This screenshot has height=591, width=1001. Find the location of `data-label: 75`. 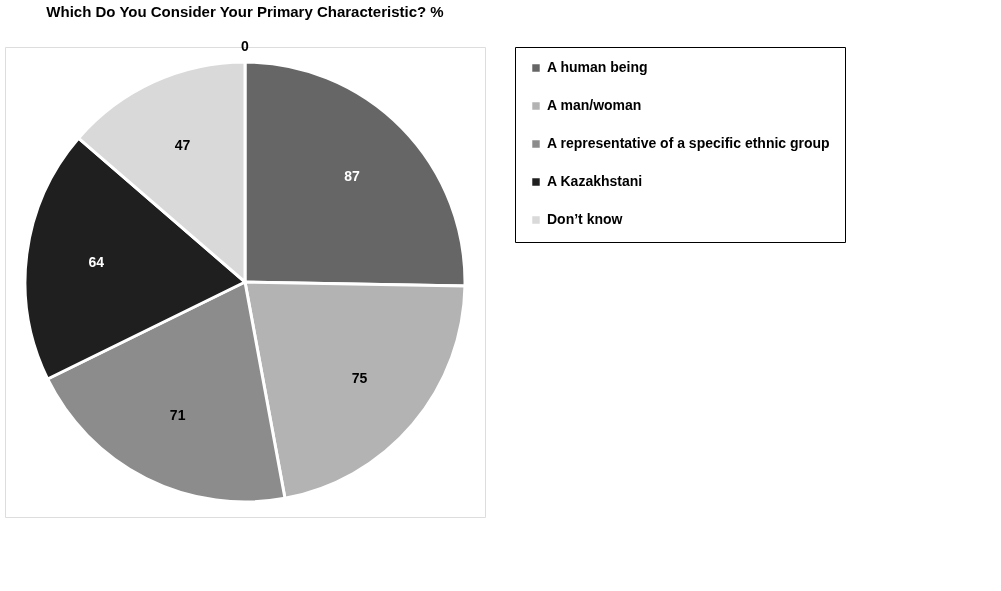

data-label: 75 is located at coordinates (359, 378).